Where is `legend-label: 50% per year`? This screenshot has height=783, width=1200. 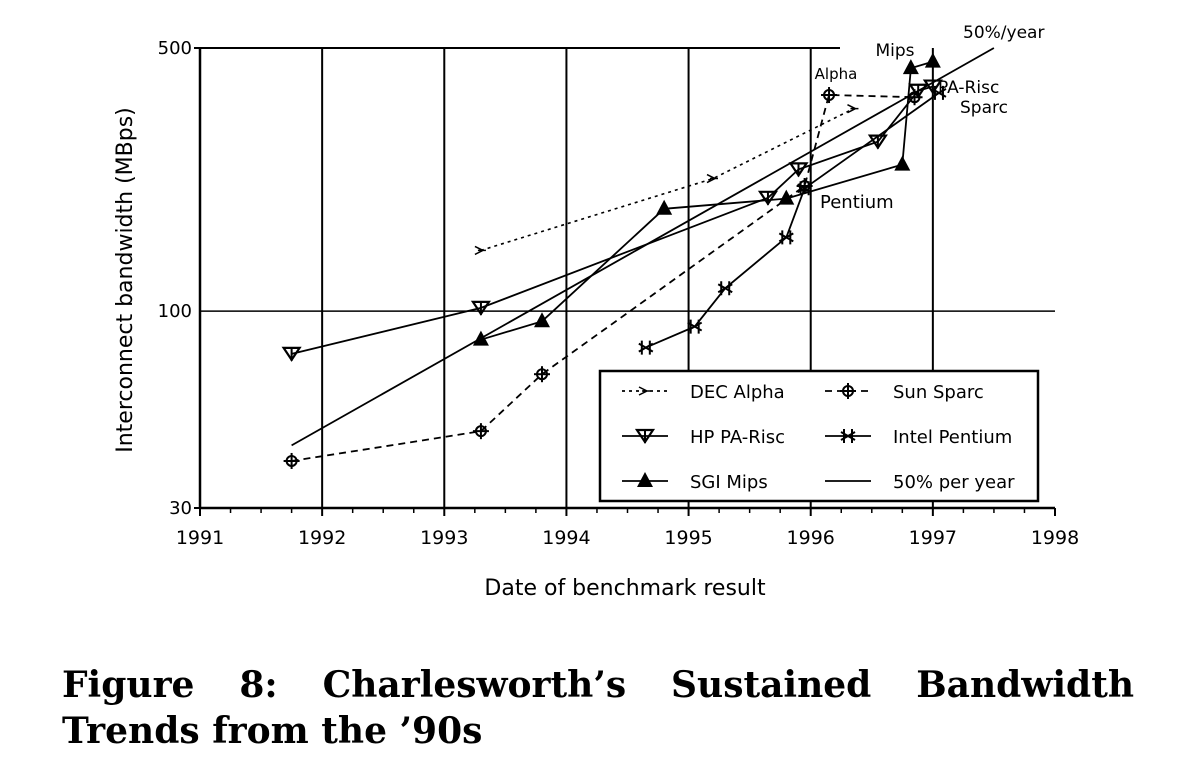 legend-label: 50% per year is located at coordinates (954, 482).